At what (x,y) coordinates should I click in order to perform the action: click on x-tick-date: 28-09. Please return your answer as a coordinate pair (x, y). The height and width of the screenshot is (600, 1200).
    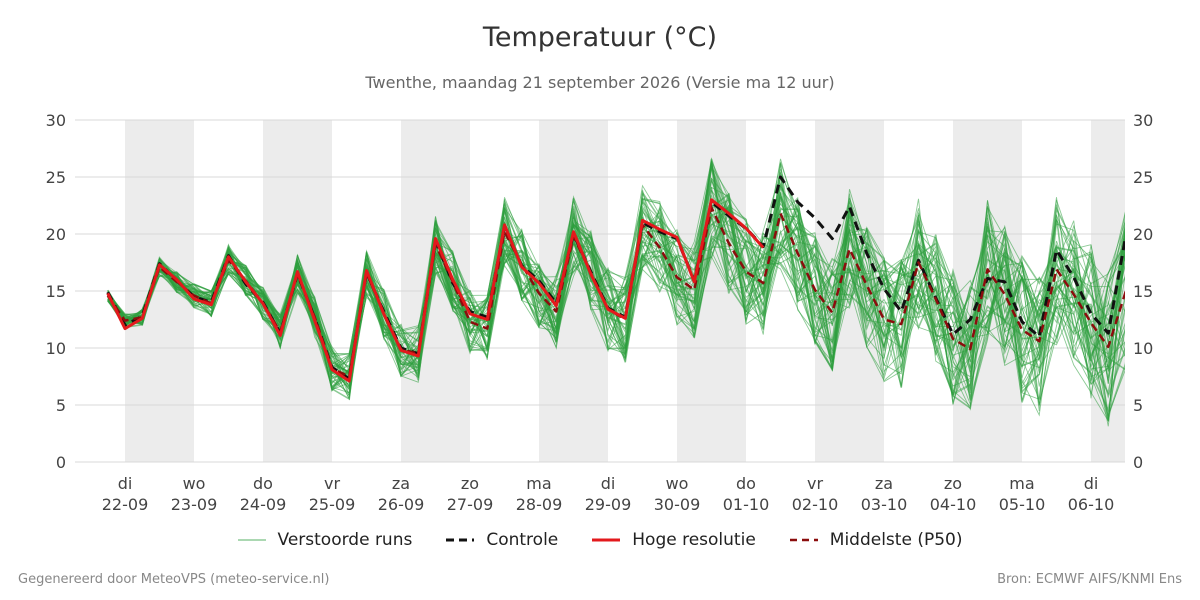
    Looking at the image, I should click on (539, 504).